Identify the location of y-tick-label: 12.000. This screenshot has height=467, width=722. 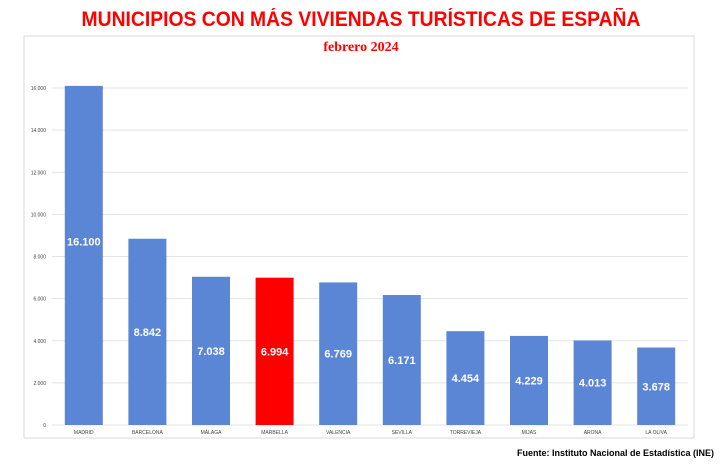
(39, 173).